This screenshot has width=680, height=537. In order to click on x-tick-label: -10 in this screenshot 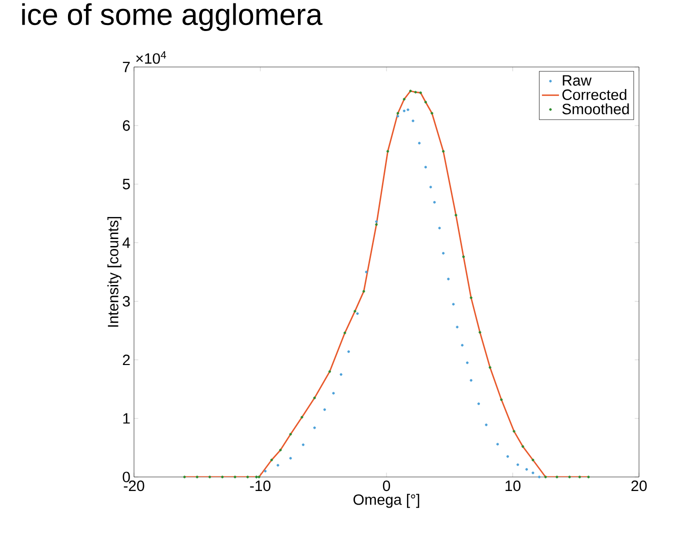, I will do `click(260, 486)`.